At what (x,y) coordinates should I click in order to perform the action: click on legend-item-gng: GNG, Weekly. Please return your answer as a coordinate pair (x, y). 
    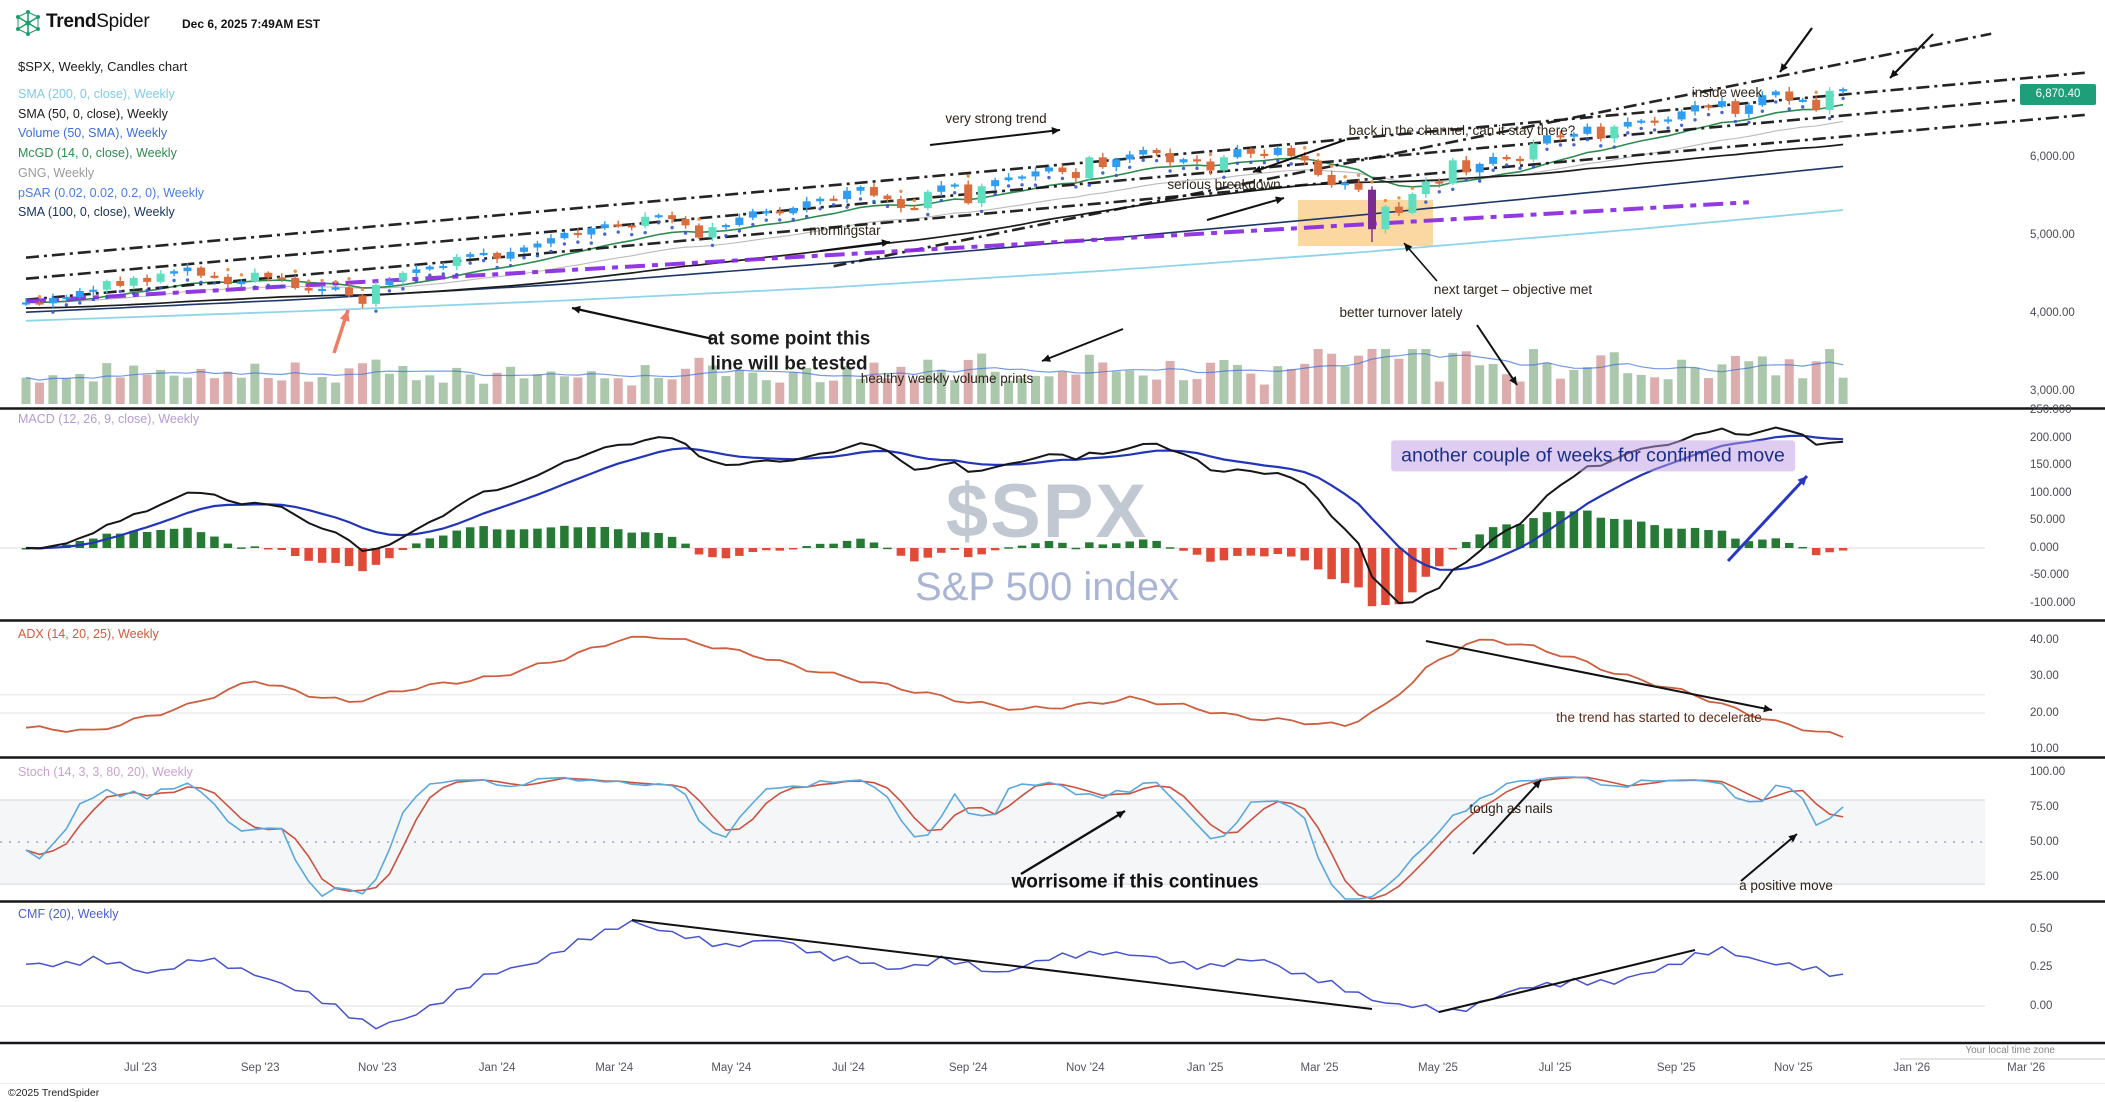
    Looking at the image, I should click on (56, 172).